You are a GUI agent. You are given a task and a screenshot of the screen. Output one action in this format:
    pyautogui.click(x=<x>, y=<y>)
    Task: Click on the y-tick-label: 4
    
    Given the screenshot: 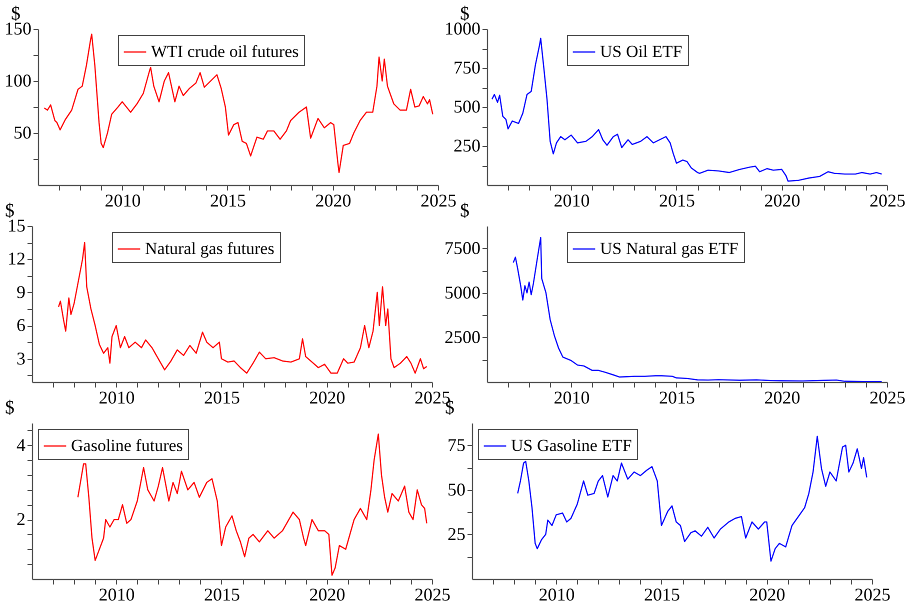 What is the action you would take?
    pyautogui.click(x=21, y=444)
    